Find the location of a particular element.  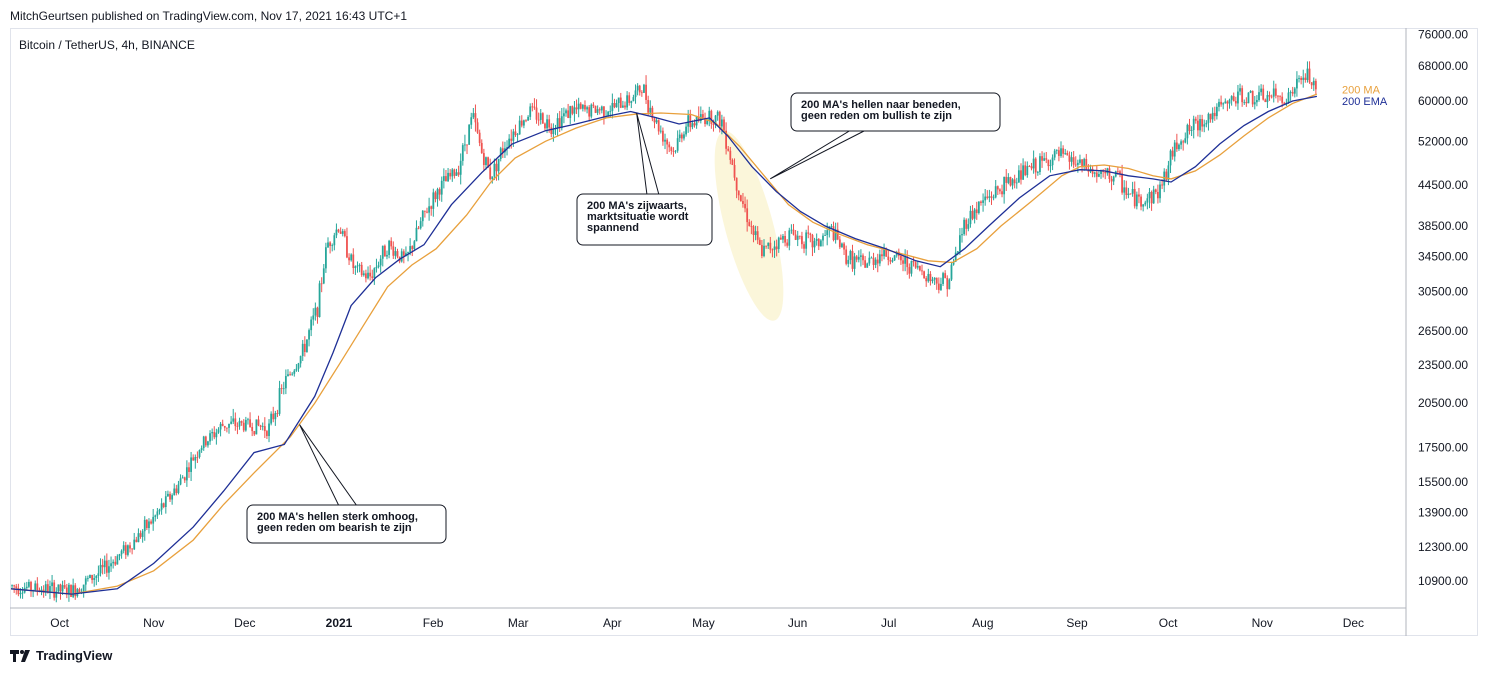

price-tick-label: 23500.00 is located at coordinates (1443, 365).